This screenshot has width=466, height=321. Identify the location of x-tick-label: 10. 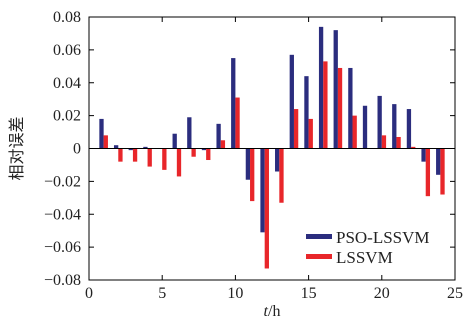
(235, 293).